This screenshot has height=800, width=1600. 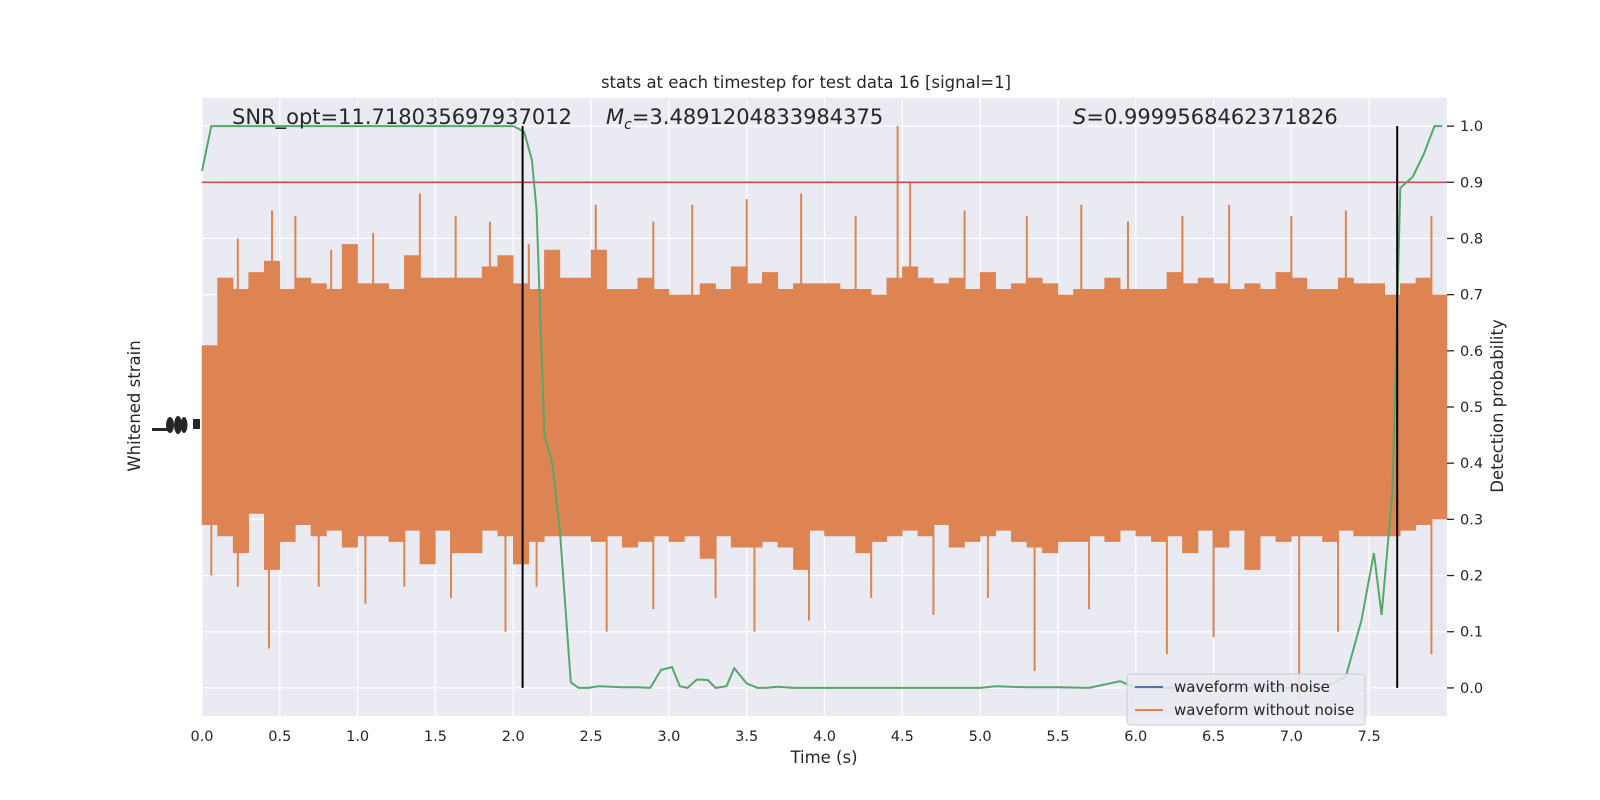 What do you see at coordinates (746, 737) in the screenshot?
I see `x-tick-label: 3.5` at bounding box center [746, 737].